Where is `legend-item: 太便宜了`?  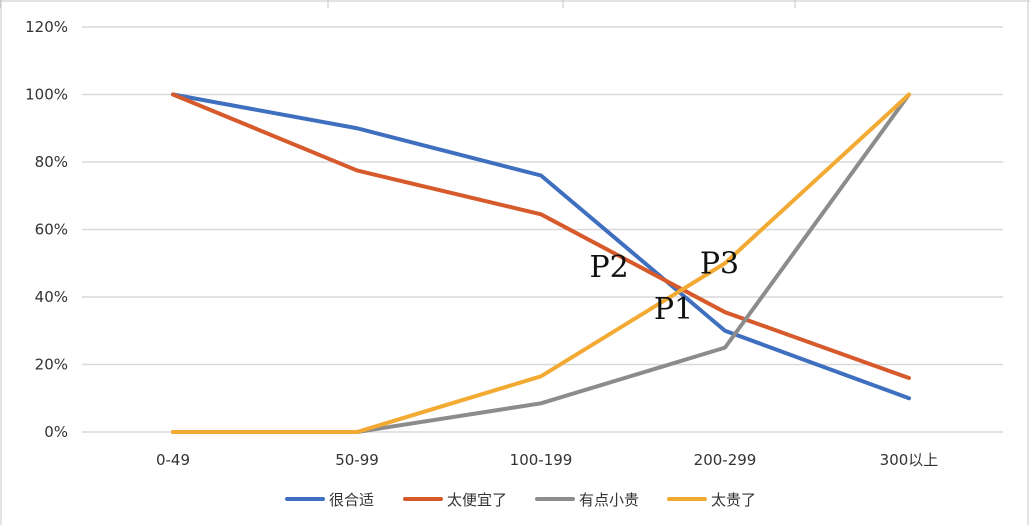 legend-item: 太便宜了 is located at coordinates (455, 500).